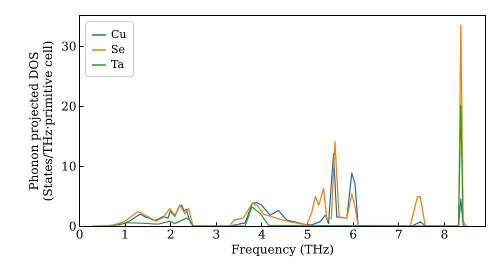  What do you see at coordinates (399, 235) in the screenshot?
I see `x-tick-label: 7` at bounding box center [399, 235].